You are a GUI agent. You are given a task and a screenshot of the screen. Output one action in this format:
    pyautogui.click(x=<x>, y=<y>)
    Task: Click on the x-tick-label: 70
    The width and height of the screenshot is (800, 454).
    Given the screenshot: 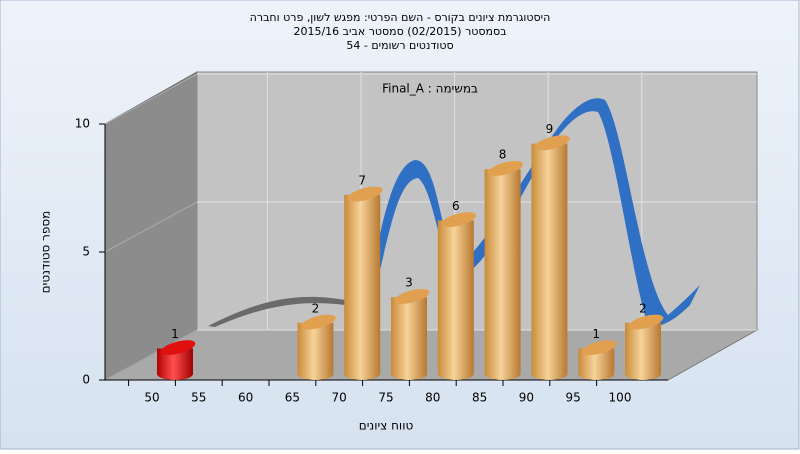 What is the action you would take?
    pyautogui.click(x=339, y=398)
    